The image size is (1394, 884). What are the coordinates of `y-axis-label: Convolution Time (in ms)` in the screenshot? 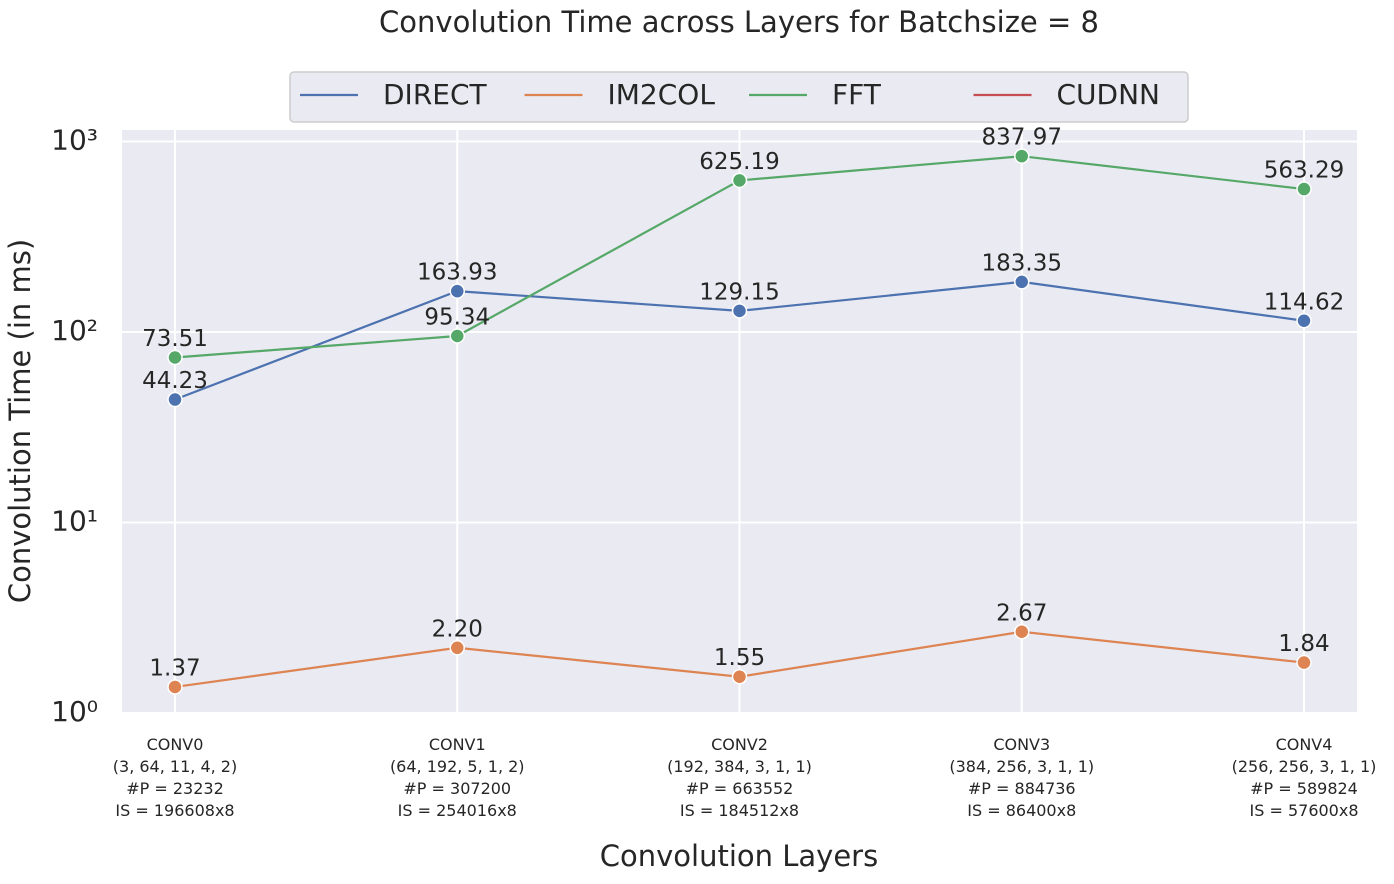 It's located at (20, 421).